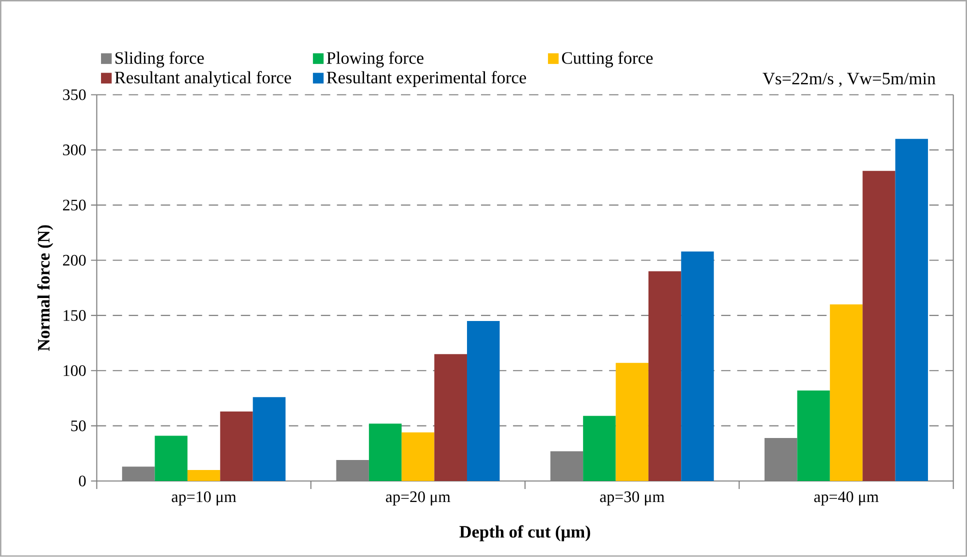  I want to click on text: Vs=22m/s , Vw=5m/min, so click(849, 80).